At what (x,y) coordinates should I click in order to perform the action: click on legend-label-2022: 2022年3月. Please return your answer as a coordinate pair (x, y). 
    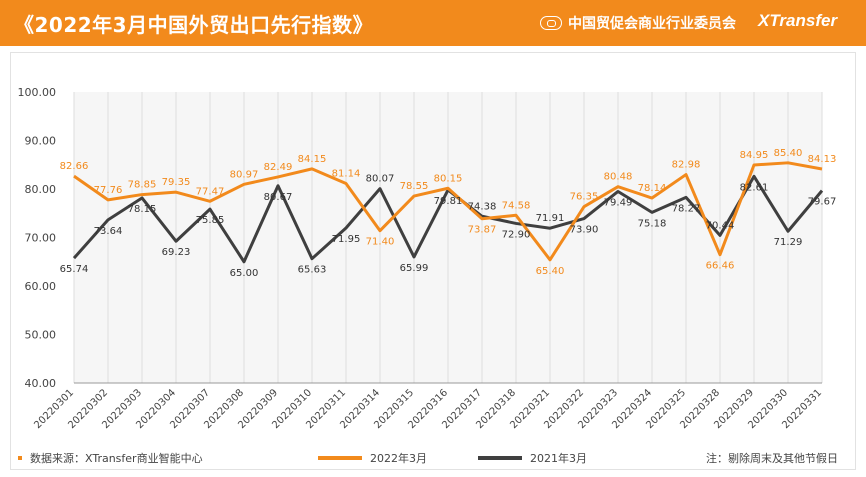
    Looking at the image, I should click on (398, 458).